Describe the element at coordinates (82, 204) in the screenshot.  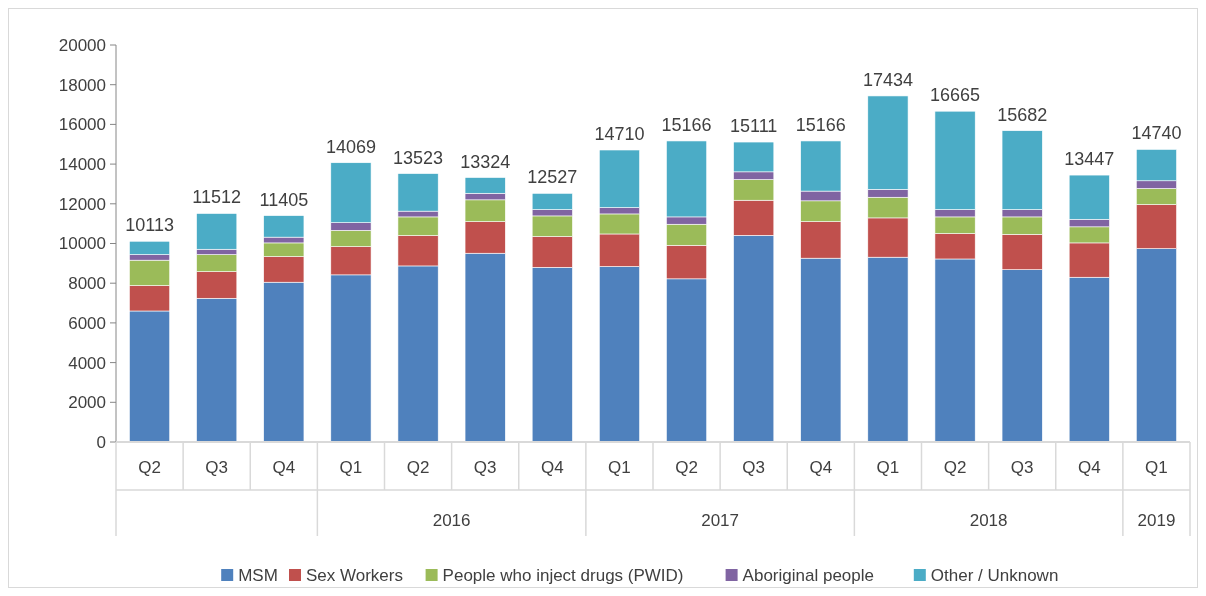
I see `y-tick-label: 12000` at that location.